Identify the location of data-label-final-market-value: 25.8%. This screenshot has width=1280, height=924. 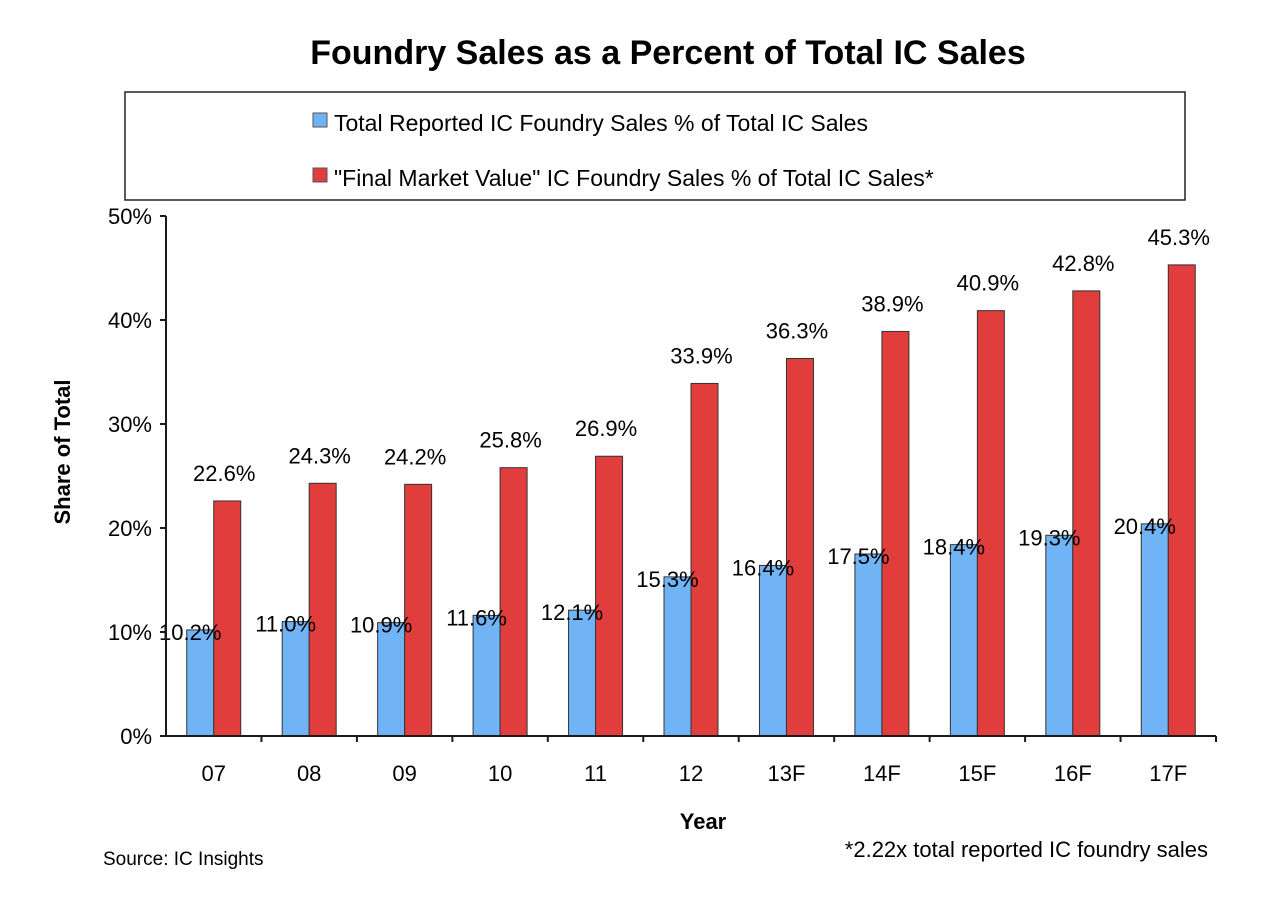
(510, 440).